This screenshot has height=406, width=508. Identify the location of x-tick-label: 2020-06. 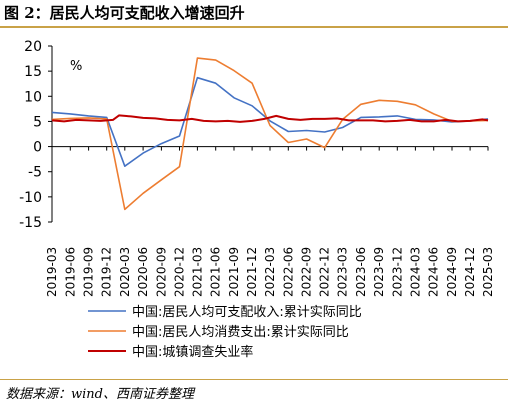
(143, 272).